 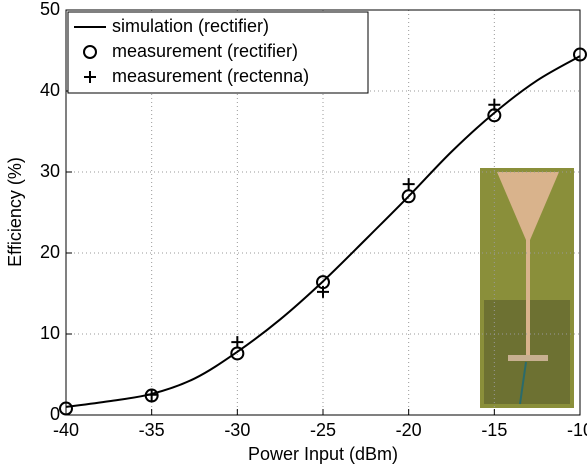 What do you see at coordinates (55, 414) in the screenshot?
I see `y-tick-label: 0` at bounding box center [55, 414].